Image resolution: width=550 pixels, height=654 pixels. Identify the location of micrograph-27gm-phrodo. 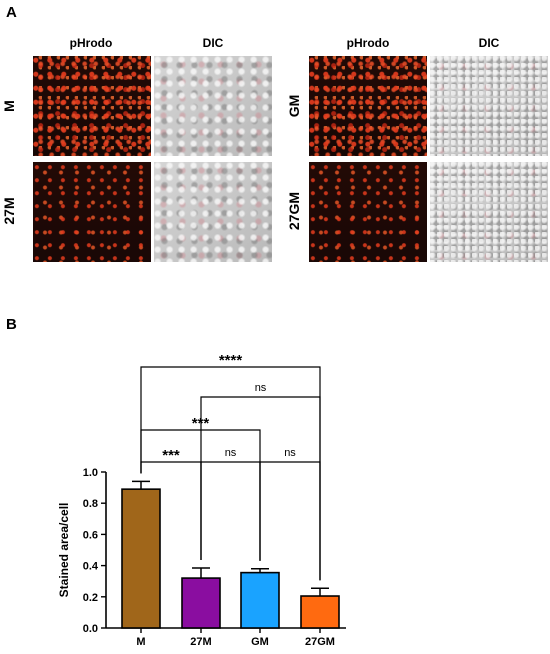
(368, 212).